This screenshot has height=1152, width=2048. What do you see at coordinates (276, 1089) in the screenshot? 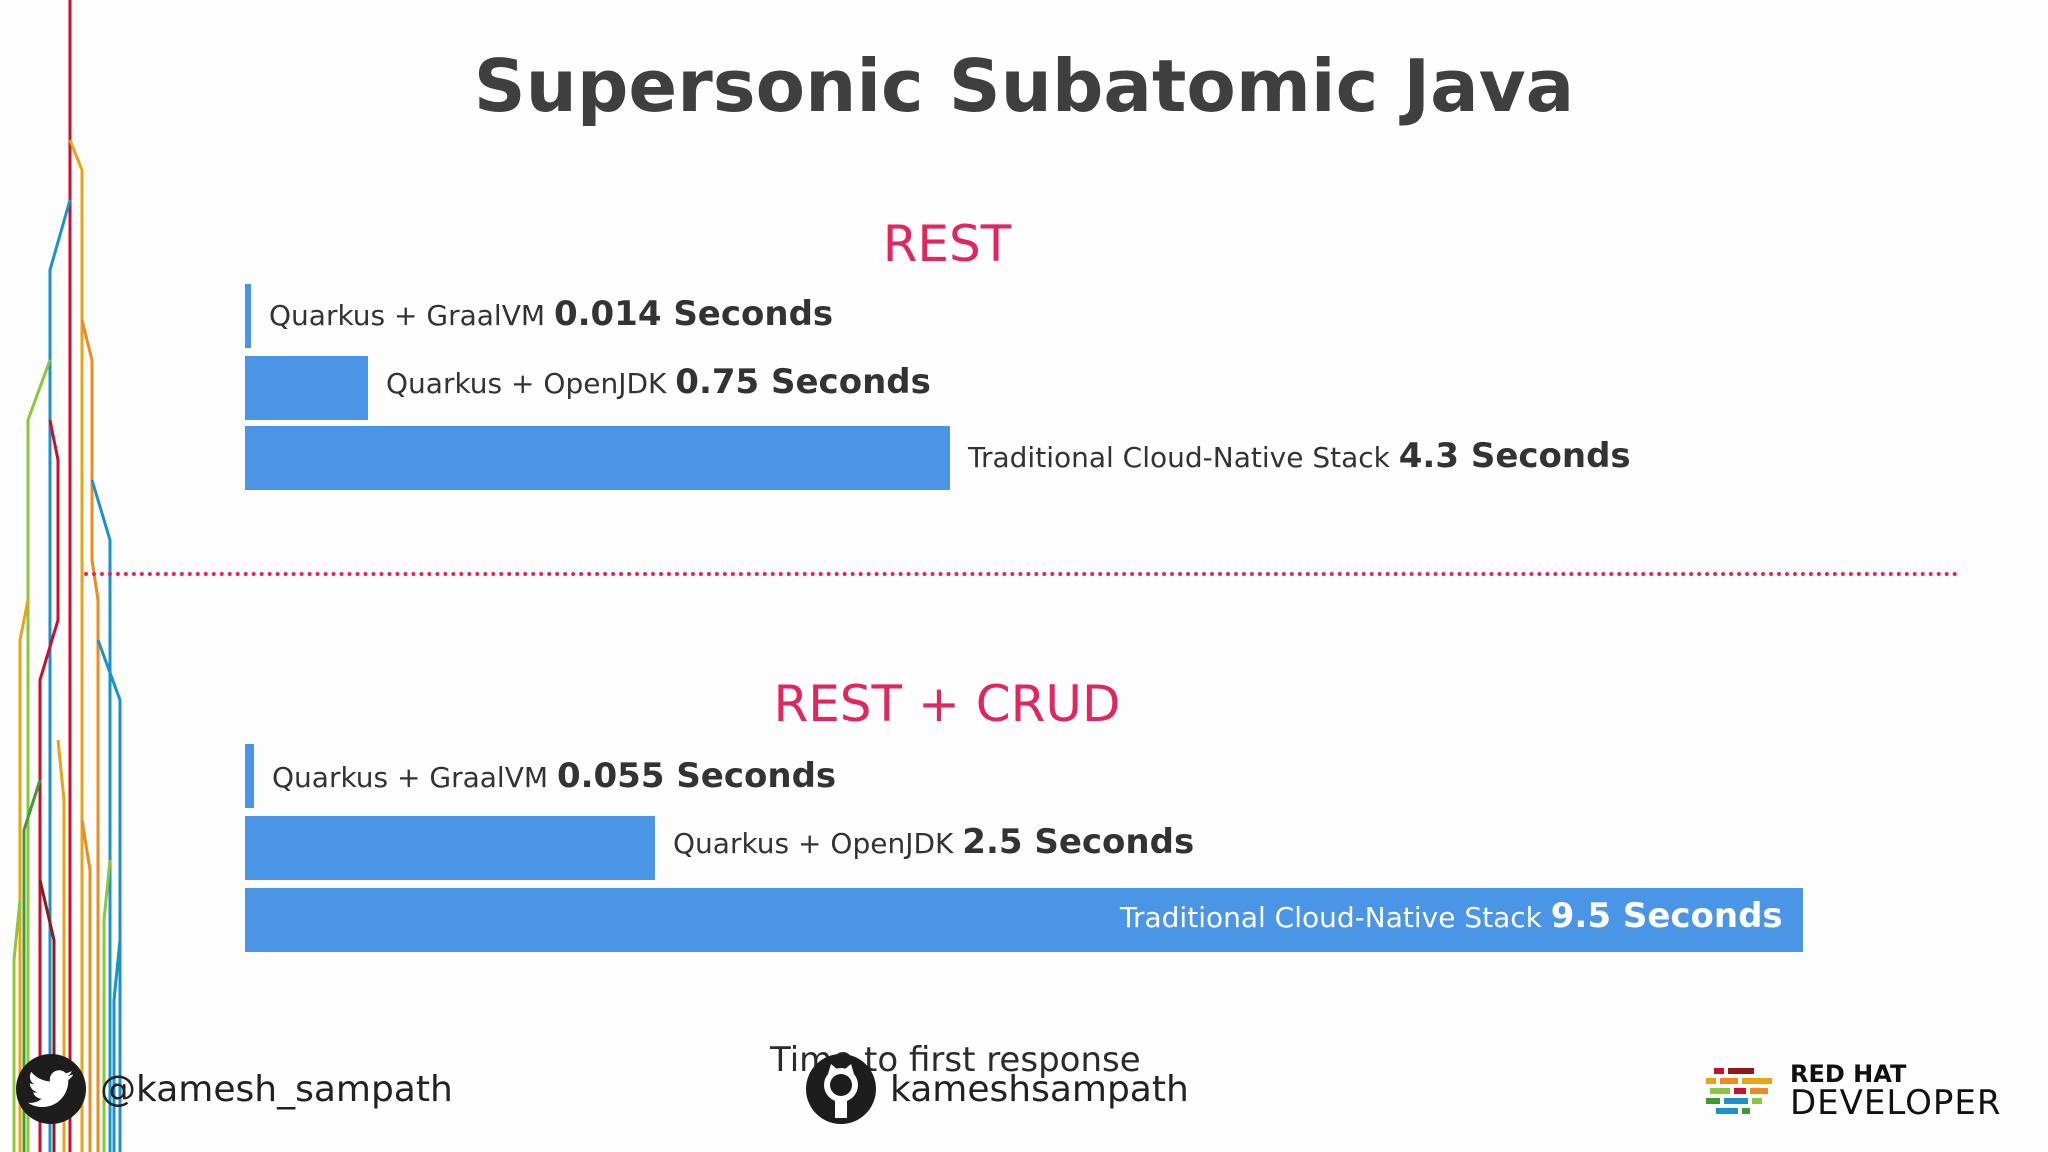
I see `twitter-handle: @kamesh_sampath` at bounding box center [276, 1089].